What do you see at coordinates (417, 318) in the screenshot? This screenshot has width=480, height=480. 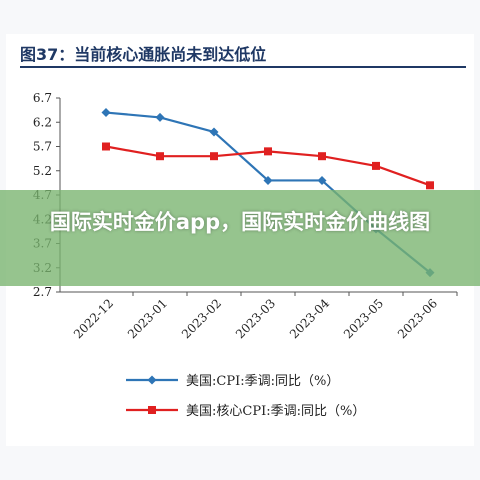 I see `x-tick-label: 2023-06` at bounding box center [417, 318].